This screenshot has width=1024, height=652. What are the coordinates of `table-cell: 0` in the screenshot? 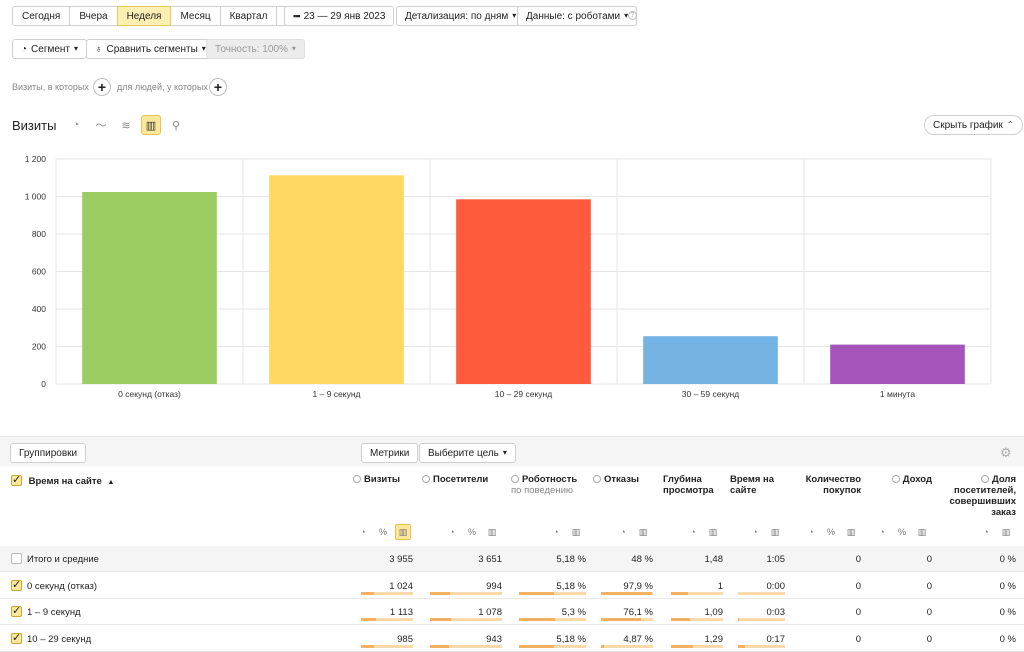 It's located at (929, 559).